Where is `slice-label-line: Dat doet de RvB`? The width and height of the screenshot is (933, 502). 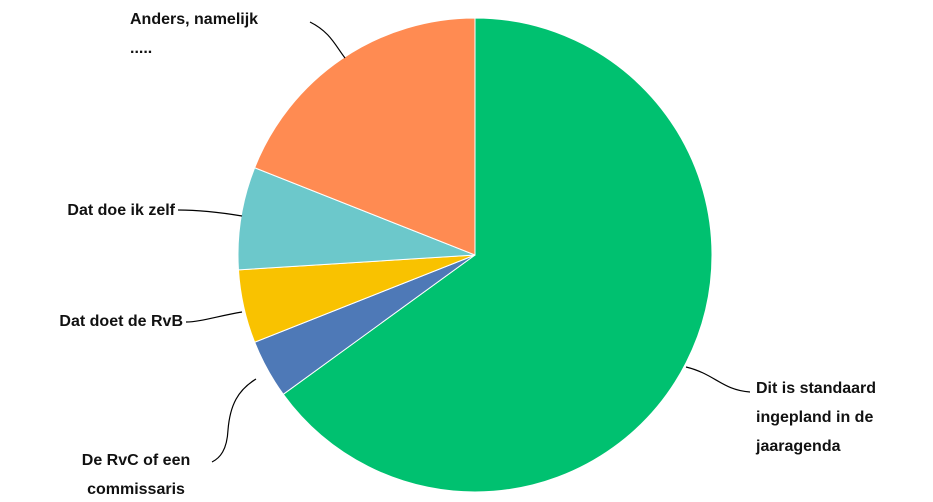 slice-label-line: Dat doet de RvB is located at coordinates (121, 321).